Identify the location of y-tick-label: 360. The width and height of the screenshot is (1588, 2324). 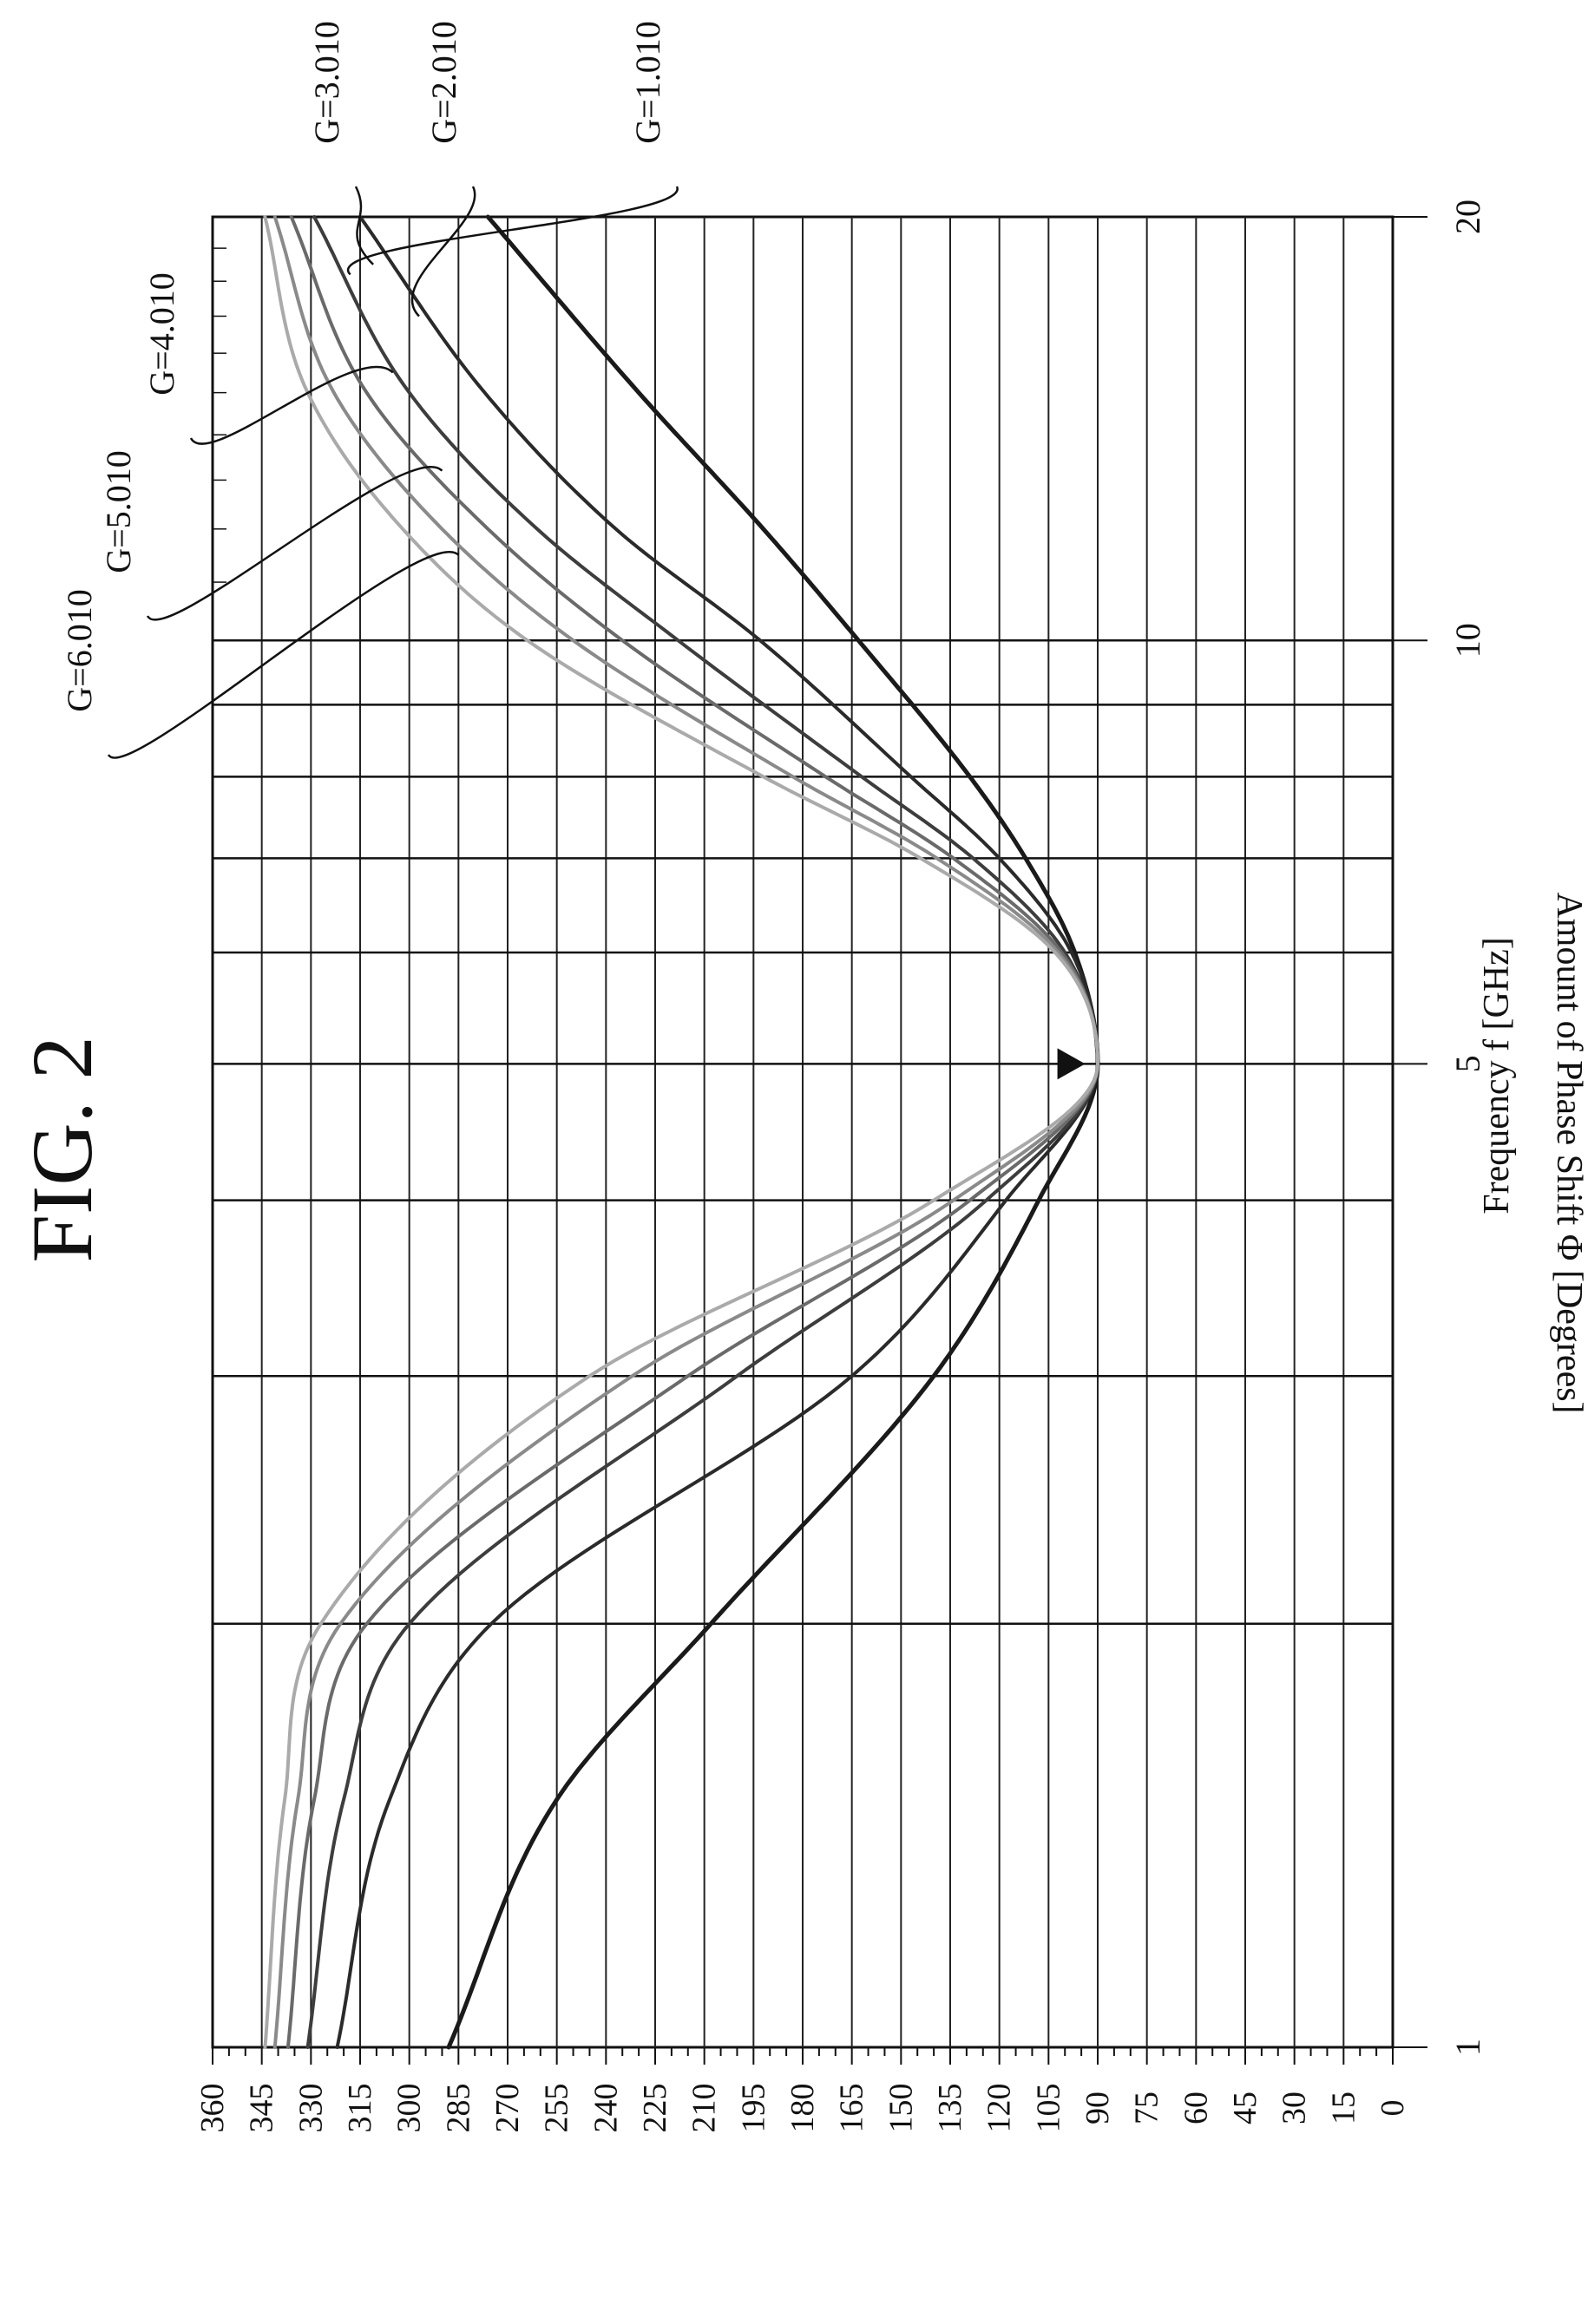
(212, 2109).